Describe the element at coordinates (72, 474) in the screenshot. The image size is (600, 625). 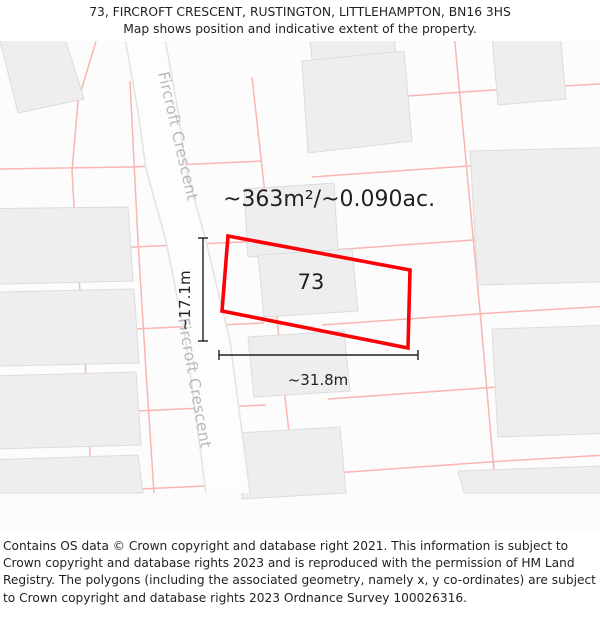
I see `building-w-bottom` at that location.